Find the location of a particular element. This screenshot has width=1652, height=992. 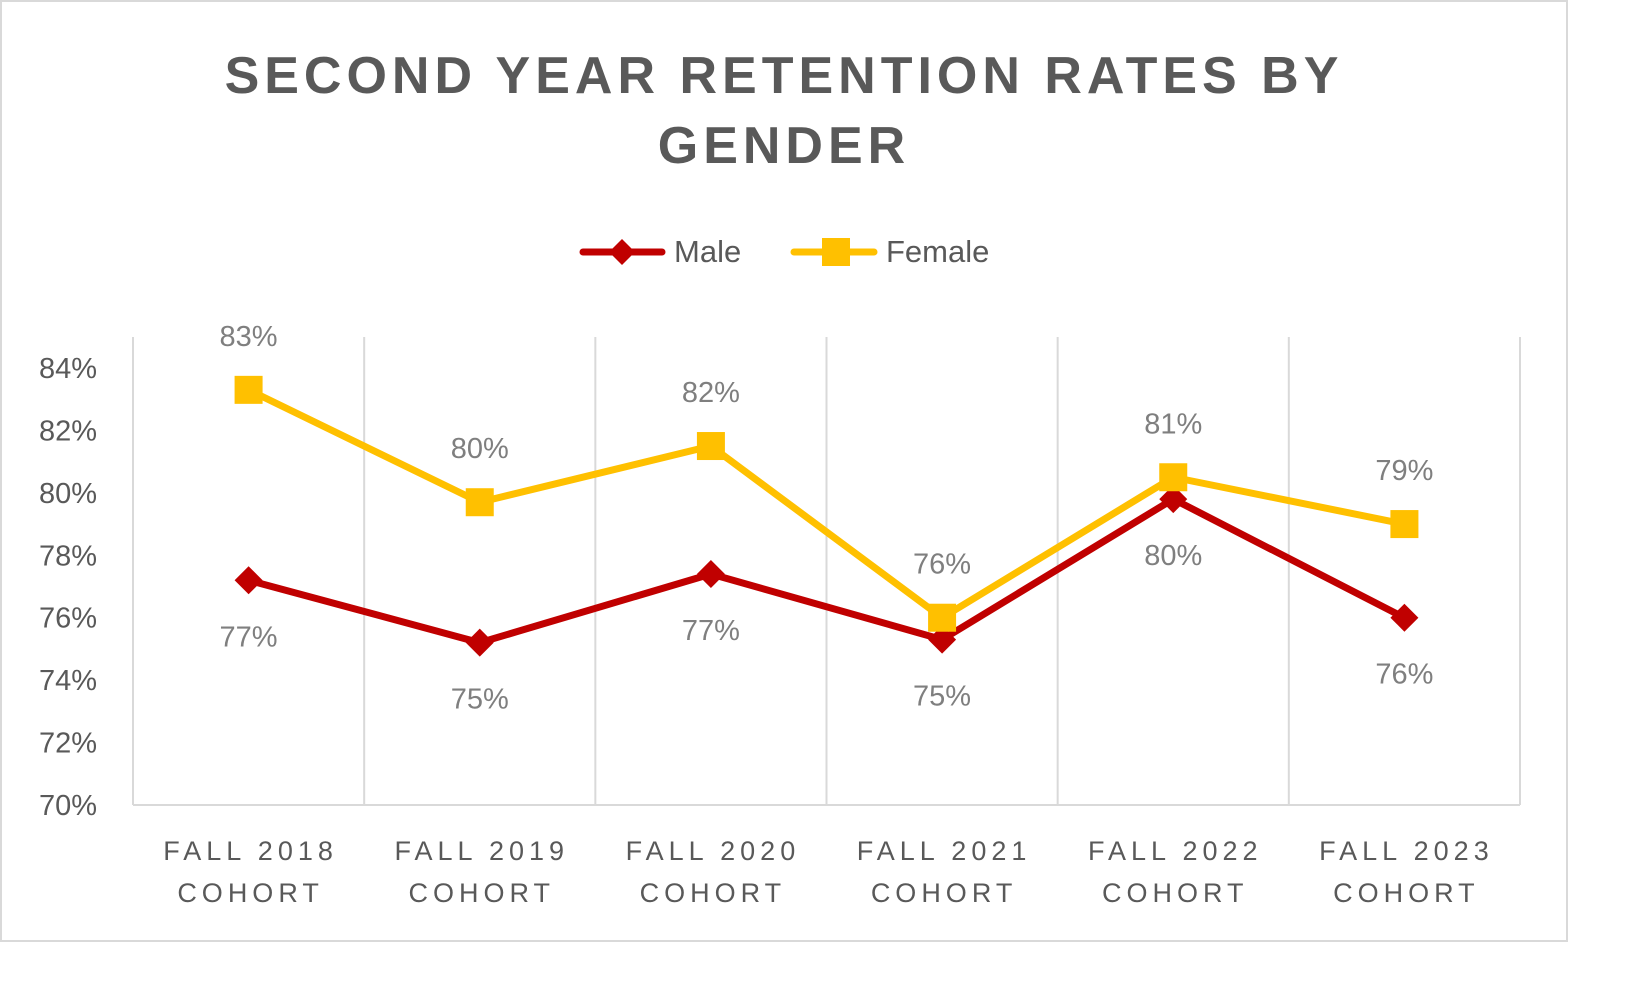

x-tick-label: FALL 2022 COHORT is located at coordinates (1175, 872).